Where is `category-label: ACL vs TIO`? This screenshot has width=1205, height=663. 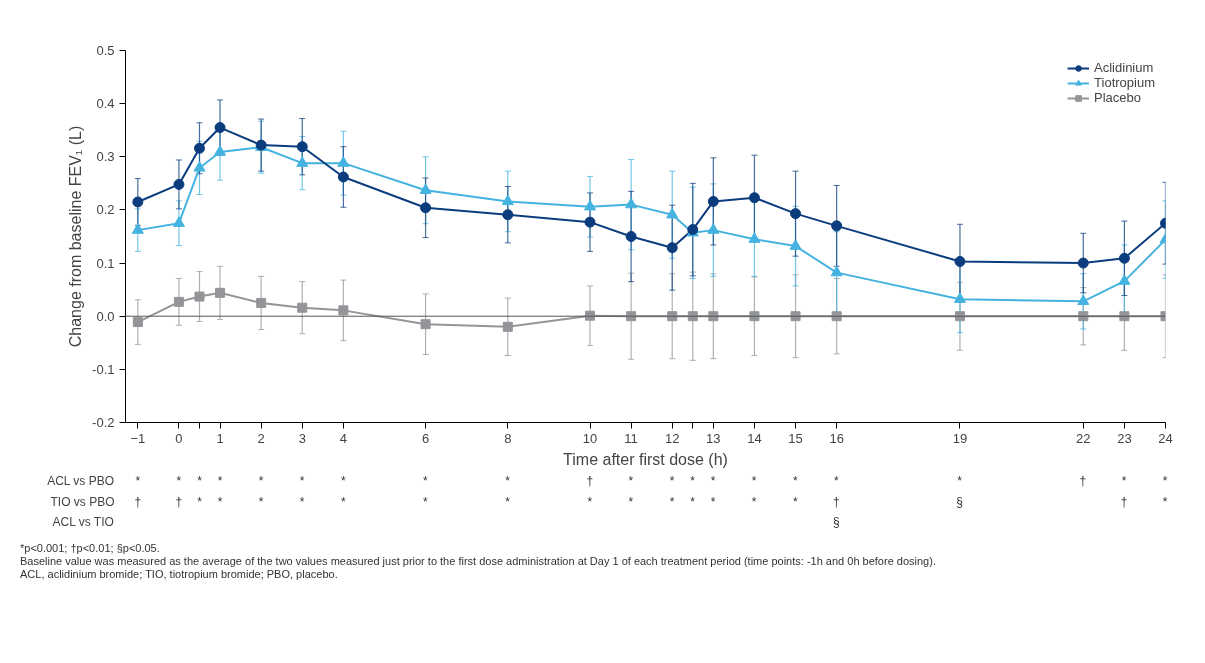
category-label: ACL vs TIO is located at coordinates (83, 522).